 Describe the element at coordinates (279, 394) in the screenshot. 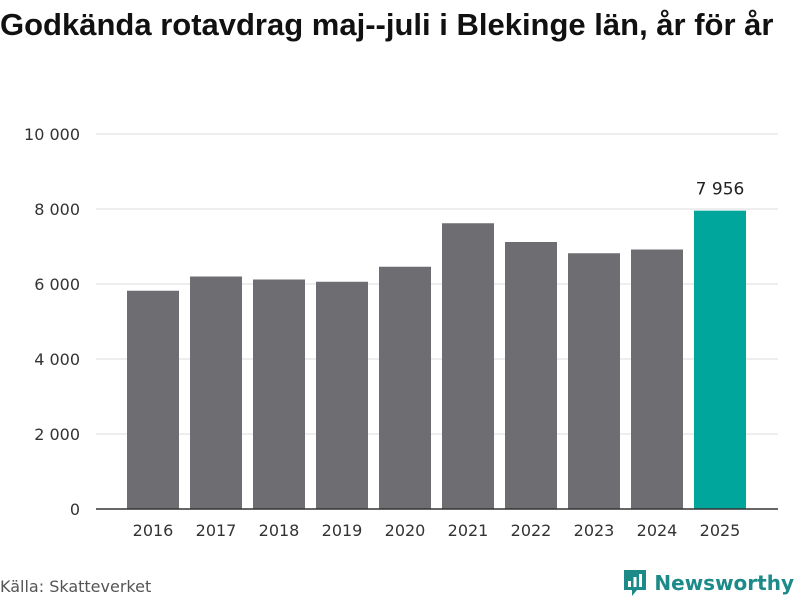

I see `bar-2018` at that location.